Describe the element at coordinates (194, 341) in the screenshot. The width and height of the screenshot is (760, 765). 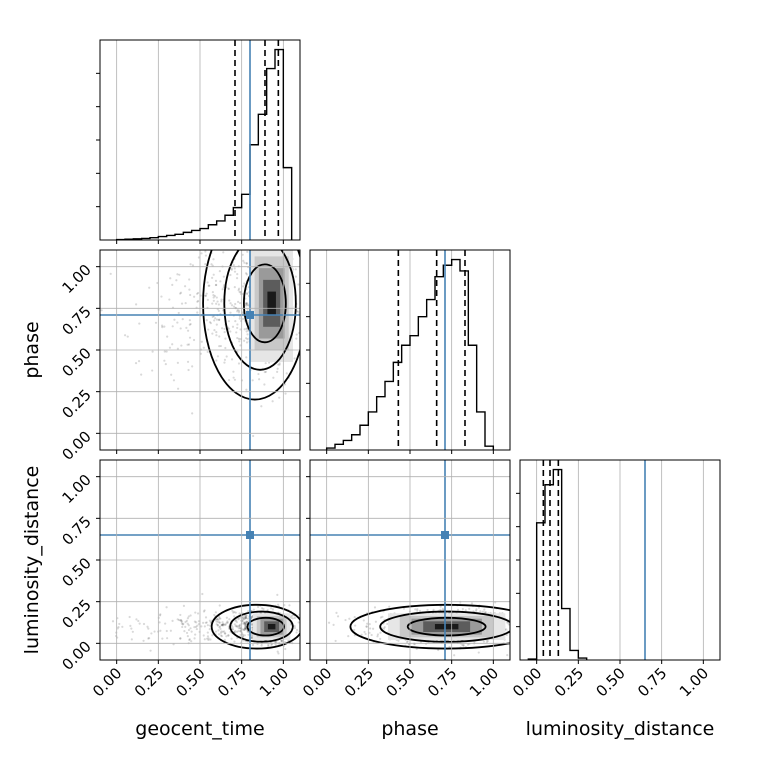
I see `joint-content` at that location.